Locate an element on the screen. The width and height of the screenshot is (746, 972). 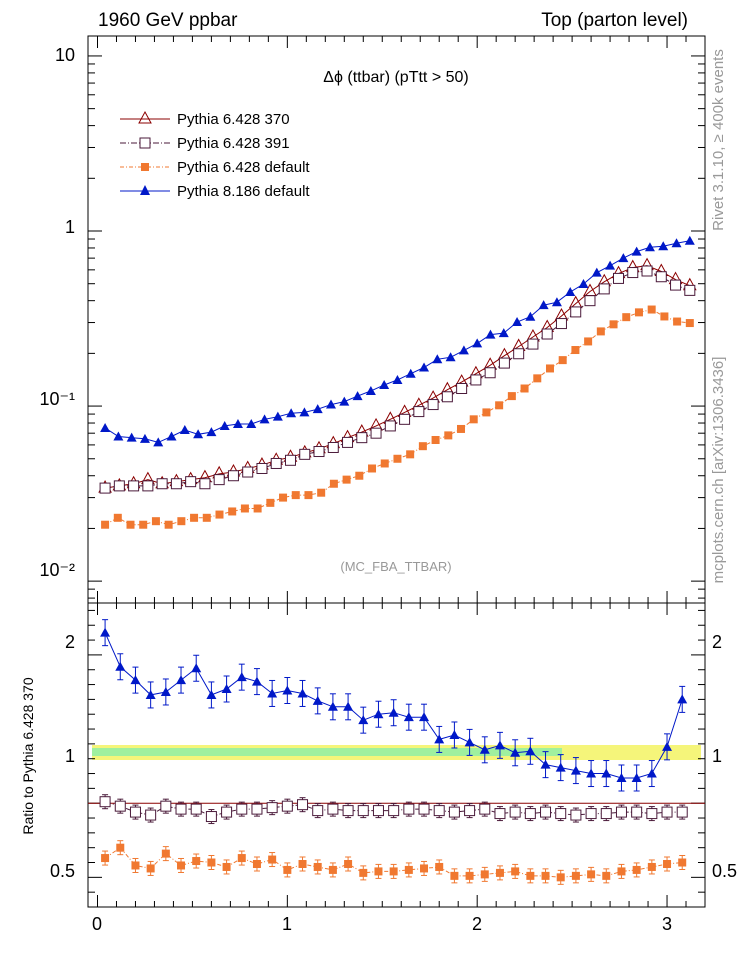
ratio-ytick-label-r2: 2 is located at coordinates (717, 642).